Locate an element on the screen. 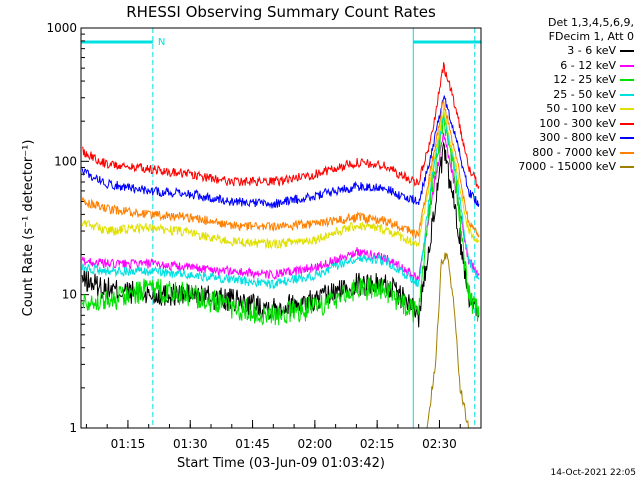 Image resolution: width=640 pixels, height=480 pixels. x-tick-label-5: 02:30 is located at coordinates (439, 444).